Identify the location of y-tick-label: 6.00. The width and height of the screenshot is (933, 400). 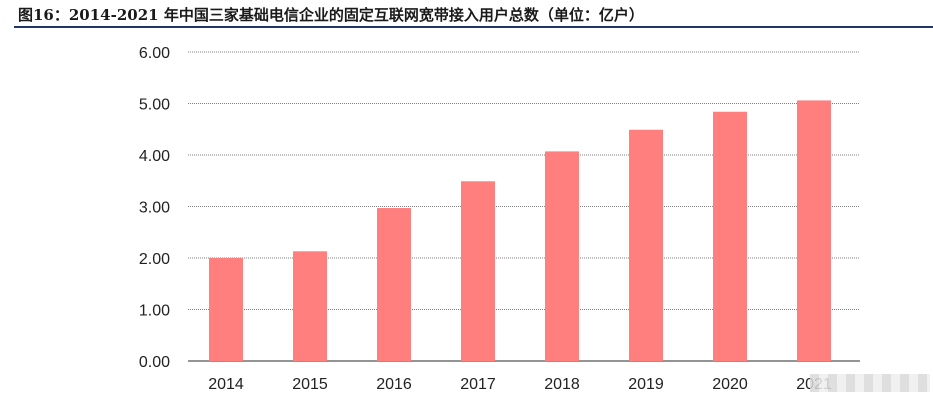
(154, 53).